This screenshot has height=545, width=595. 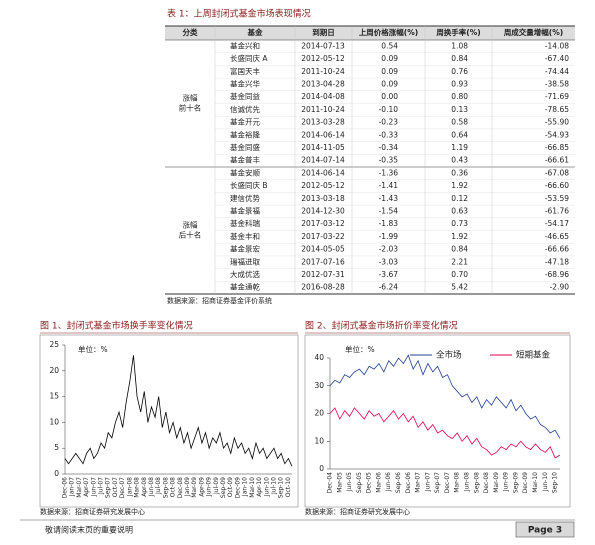 What do you see at coordinates (459, 287) in the screenshot?
I see `table-cell: 5.42` at bounding box center [459, 287].